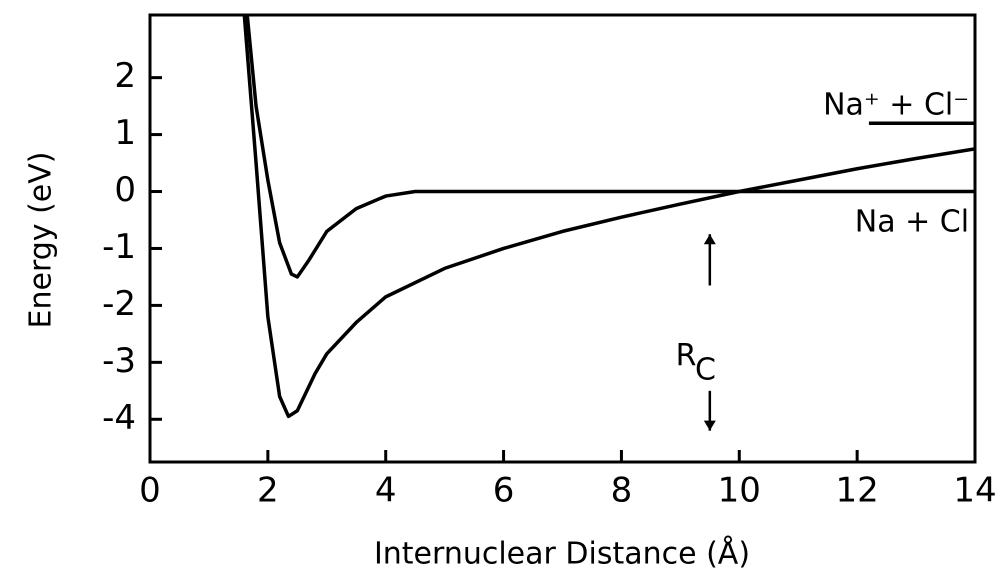  Describe the element at coordinates (386, 491) in the screenshot. I see `x-tick-label: 4` at that location.